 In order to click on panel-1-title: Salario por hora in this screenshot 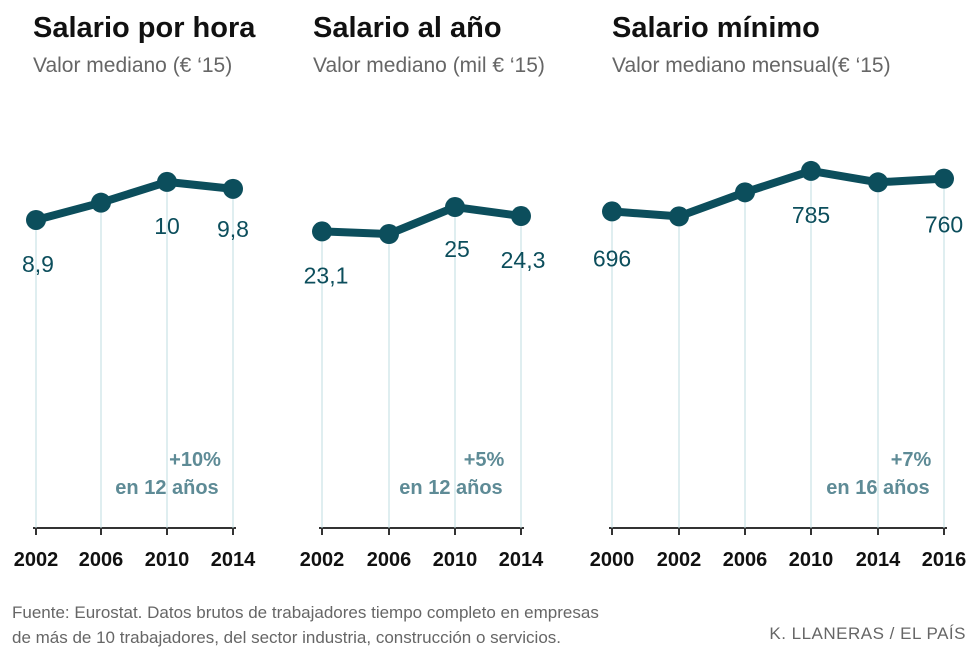, I will do `click(144, 28)`.